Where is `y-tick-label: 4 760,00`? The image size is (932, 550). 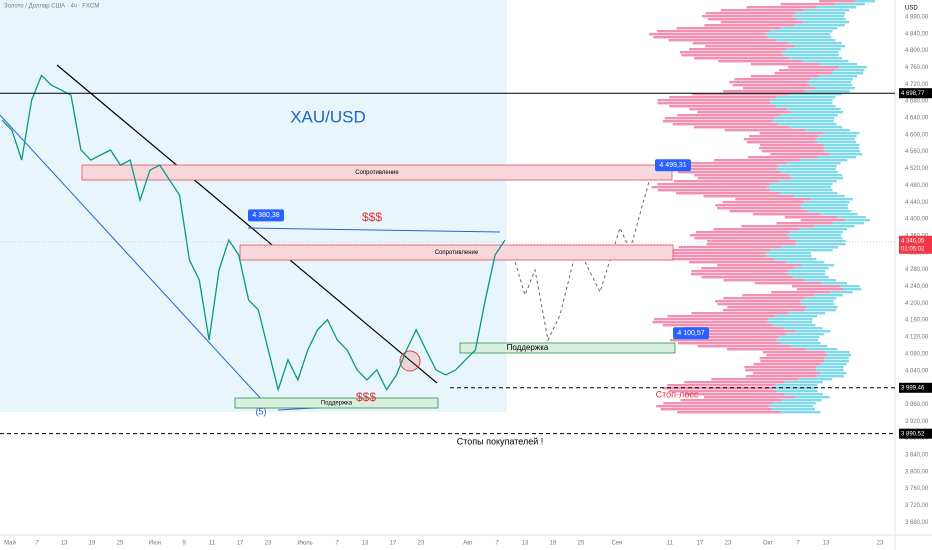 y-tick-label: 4 760,00 is located at coordinates (917, 68).